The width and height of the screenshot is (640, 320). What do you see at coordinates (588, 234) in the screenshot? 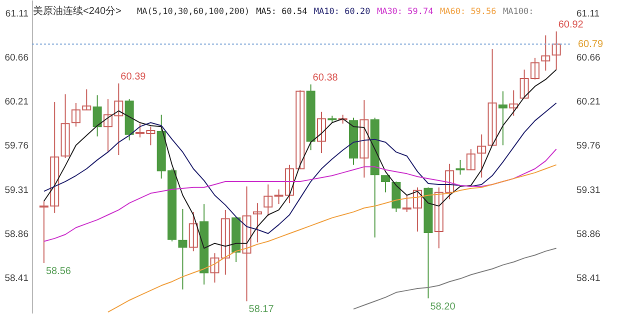
I see `y2-tick-label: 58.86` at bounding box center [588, 234].